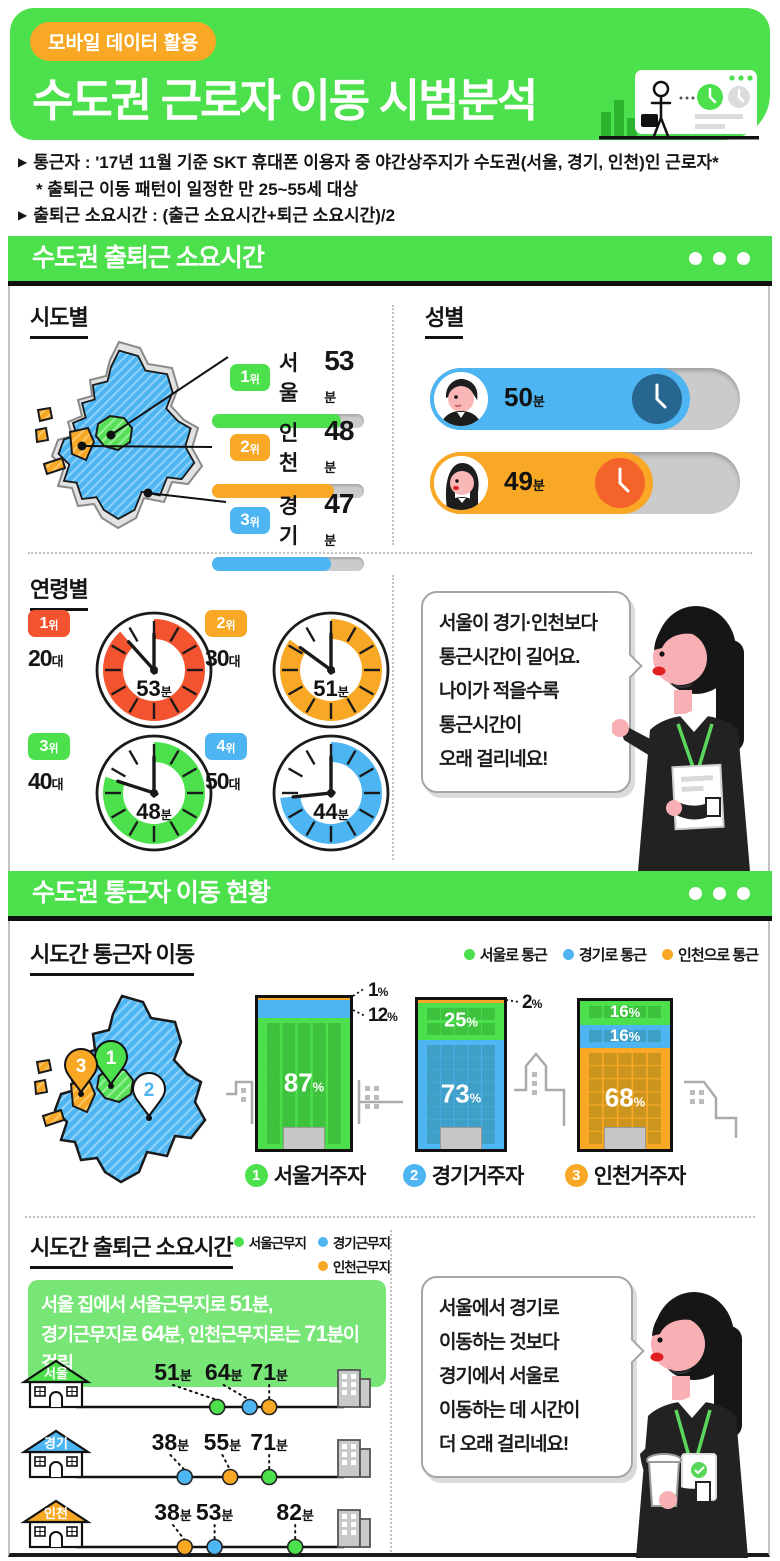 This screenshot has height=1561, width=780. What do you see at coordinates (390, 216) in the screenshot?
I see `note-line: ▶ 출퇴근 소요시간 : (출근 소요시간+퇴근 소요시간)/2` at bounding box center [390, 216].